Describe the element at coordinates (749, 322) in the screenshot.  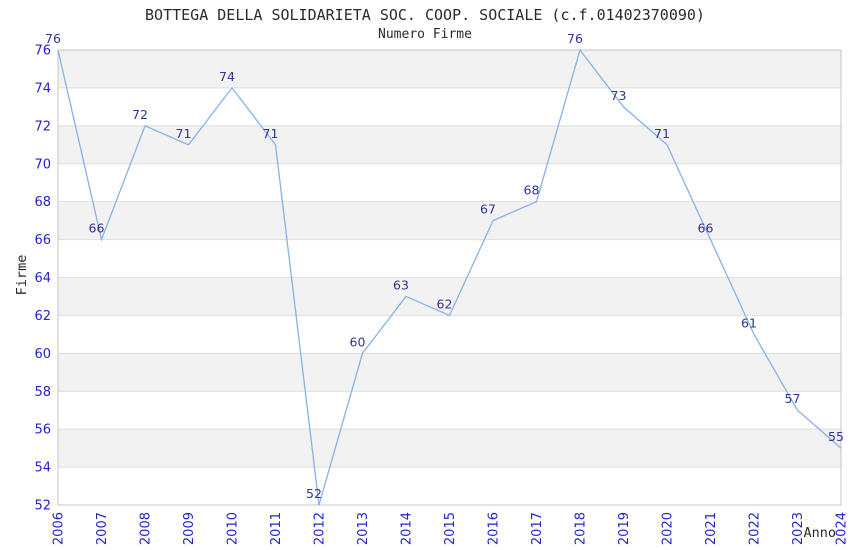
I see `data-point-label: 61` at that location.